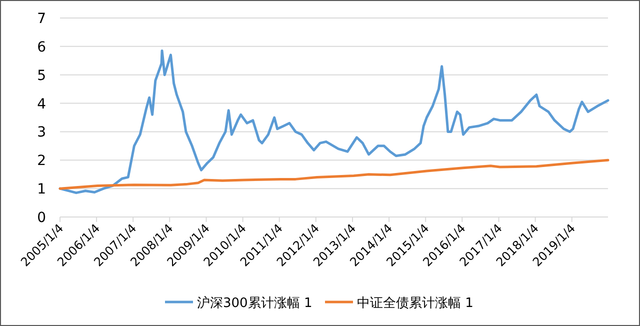  I want to click on y-tick-label: 3, so click(41, 132).